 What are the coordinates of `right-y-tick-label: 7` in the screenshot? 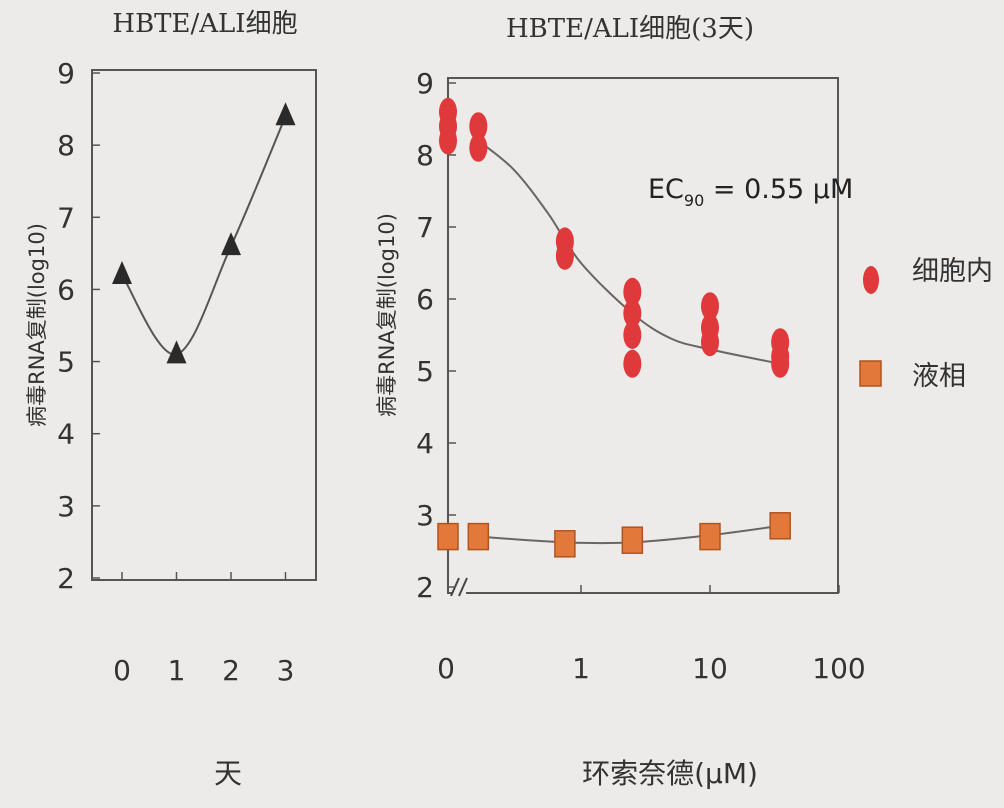 It's located at (425, 227).